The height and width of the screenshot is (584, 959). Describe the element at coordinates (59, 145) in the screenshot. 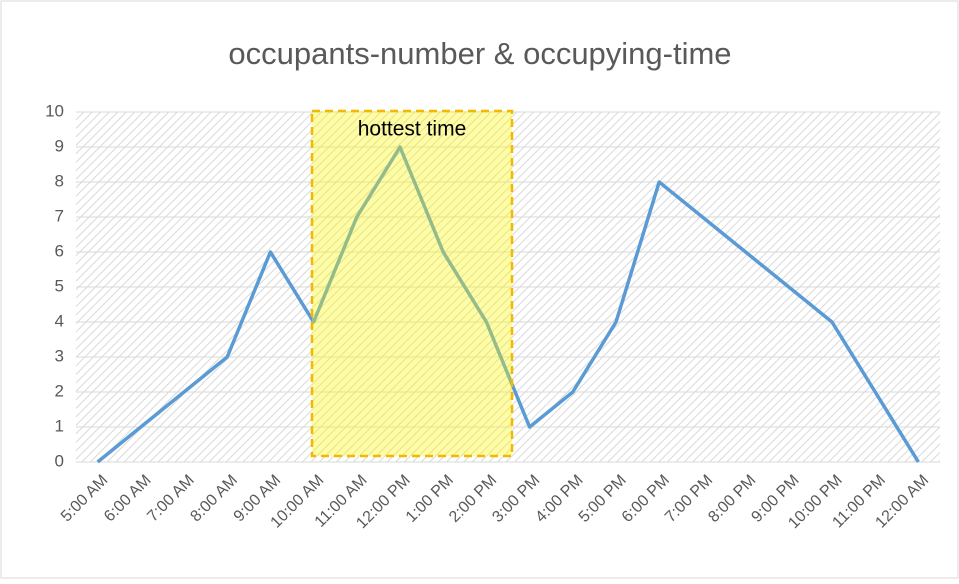

I see `y-tick-label: 9` at that location.